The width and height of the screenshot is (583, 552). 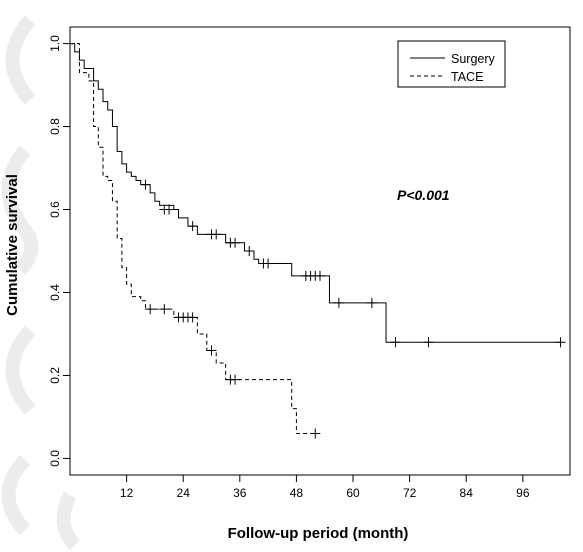 I want to click on y-tick-label: 1.0, so click(x=55, y=43).